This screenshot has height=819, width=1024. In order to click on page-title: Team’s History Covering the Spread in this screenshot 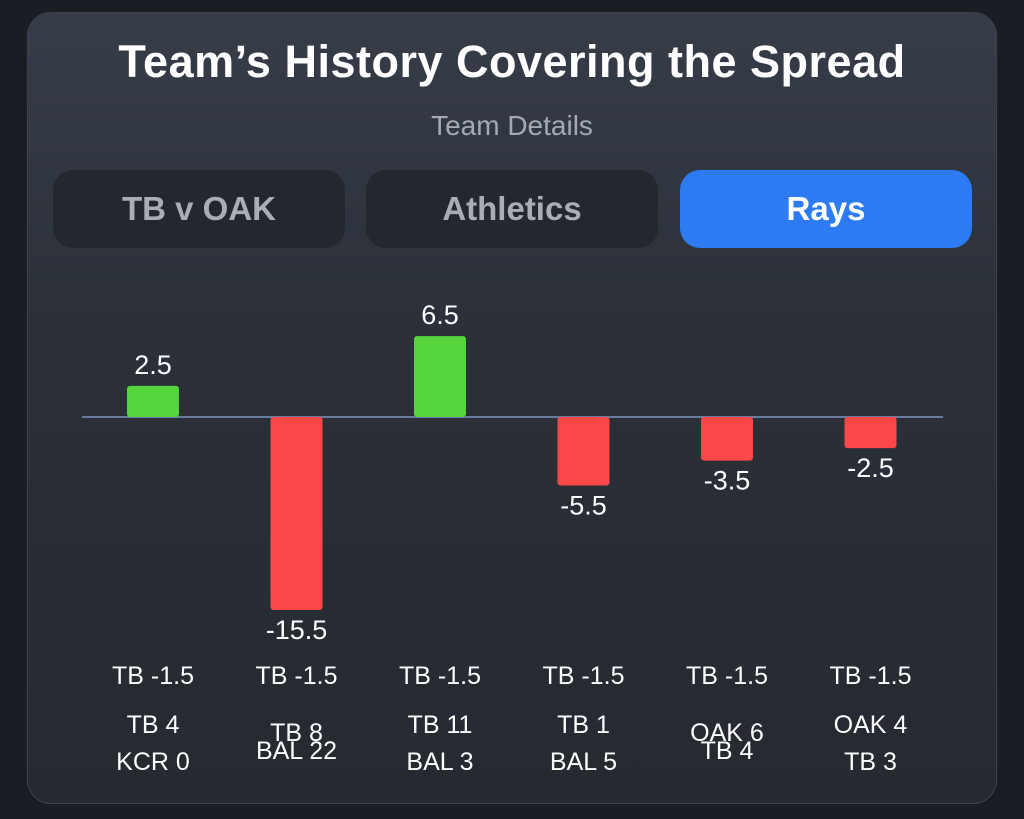, I will do `click(512, 61)`.